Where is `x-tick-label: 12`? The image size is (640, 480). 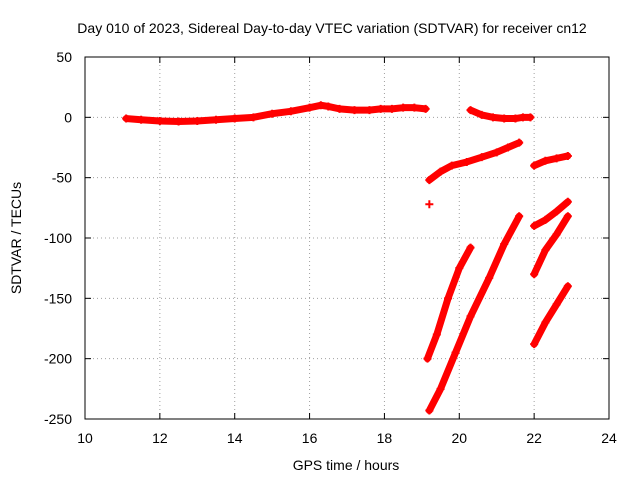 x-tick-label: 12 is located at coordinates (160, 438).